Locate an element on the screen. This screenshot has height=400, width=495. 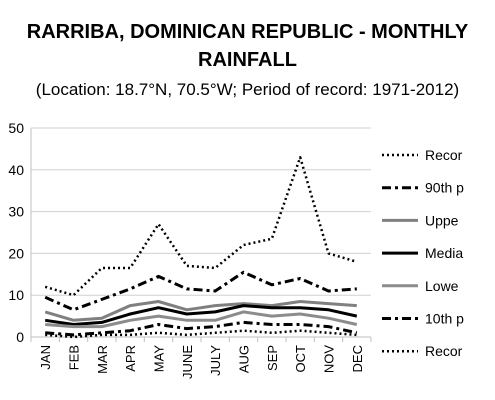
x-tick-label: MAY is located at coordinates (159, 359).